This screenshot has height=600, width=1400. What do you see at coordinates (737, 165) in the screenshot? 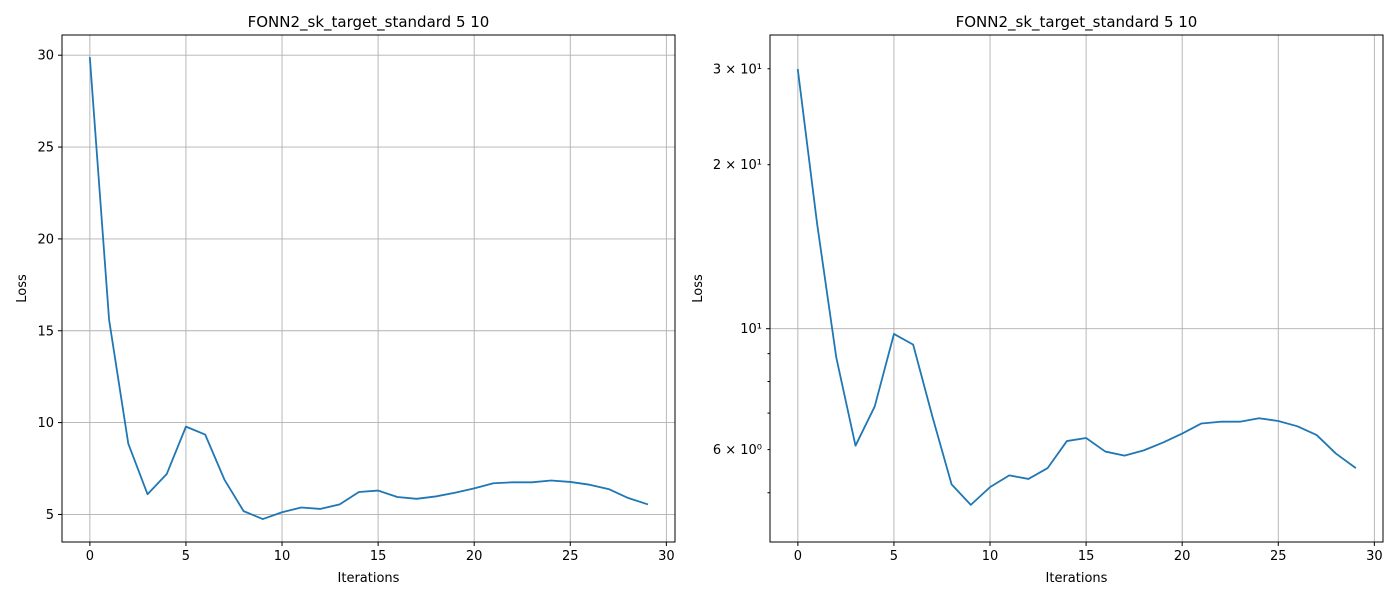
I see `y-minor-tick-label: 2 × 10¹` at bounding box center [737, 165].